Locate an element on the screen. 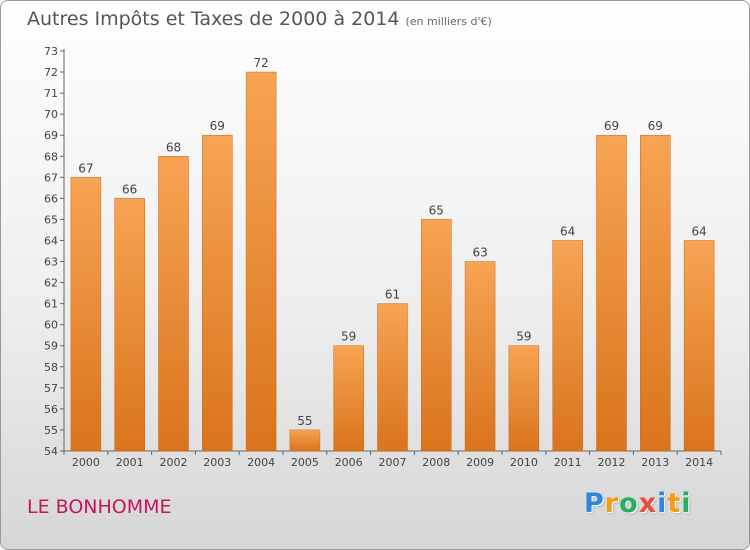  bar-value-label: 55 is located at coordinates (304, 421).